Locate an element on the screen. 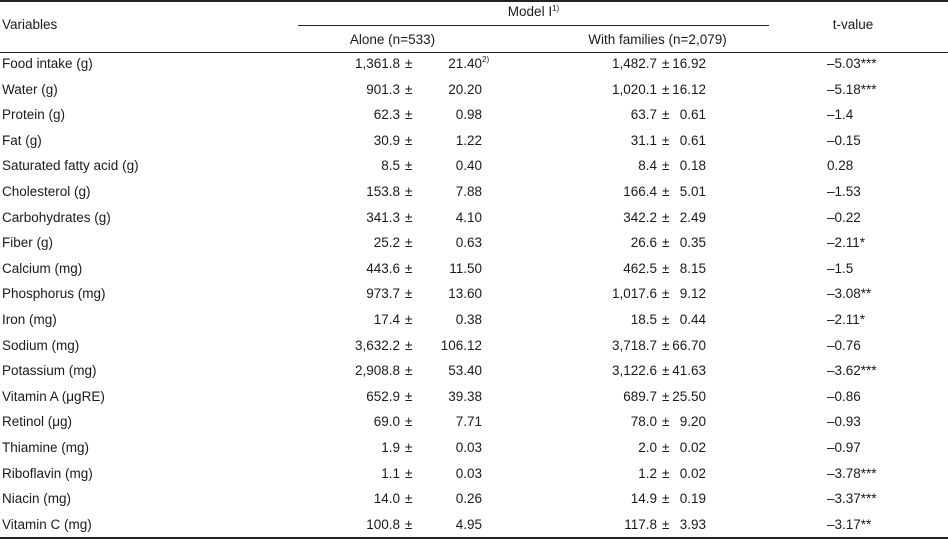  table-row: Iron (mg) 17.4 ±0.38 18.5 ±0.44 –2.11* is located at coordinates (474, 321).